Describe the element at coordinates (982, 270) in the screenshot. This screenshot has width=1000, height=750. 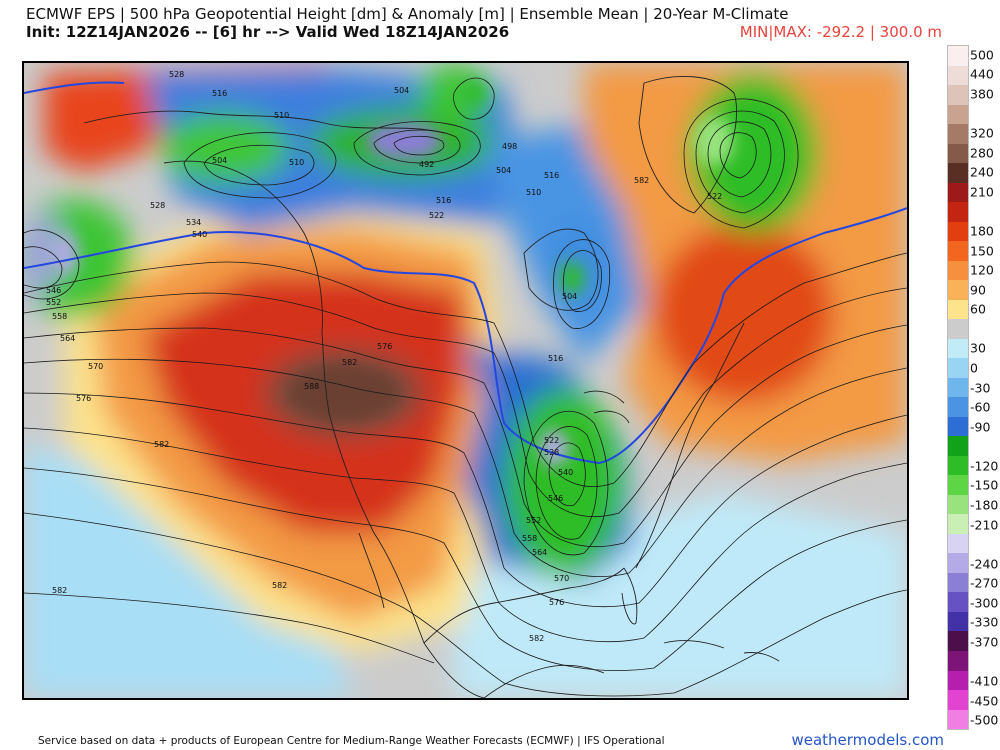
I see `legend-label: 120` at that location.